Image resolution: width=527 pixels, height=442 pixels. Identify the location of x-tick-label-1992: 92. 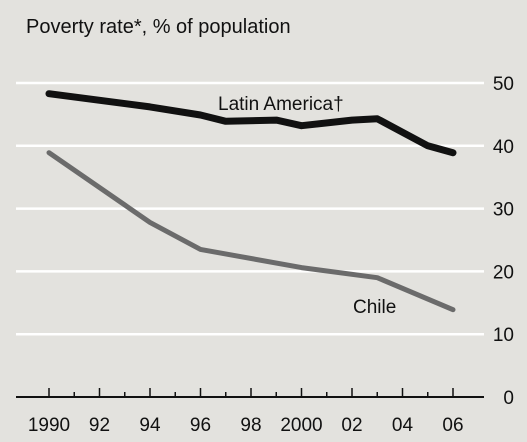
(99, 425).